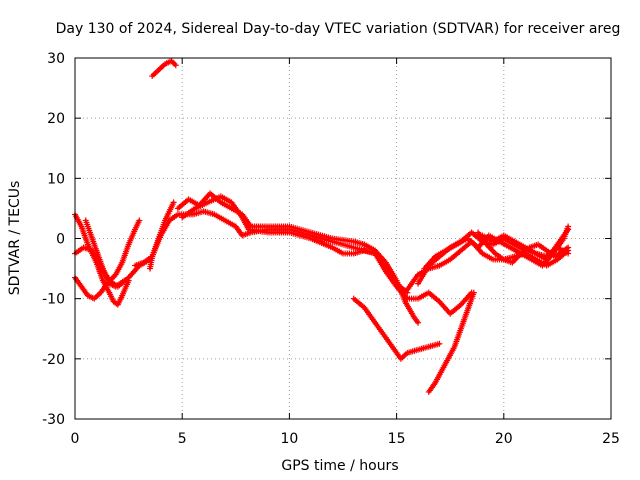  What do you see at coordinates (60, 240) in the screenshot?
I see `y-tick-label: 0` at bounding box center [60, 240].